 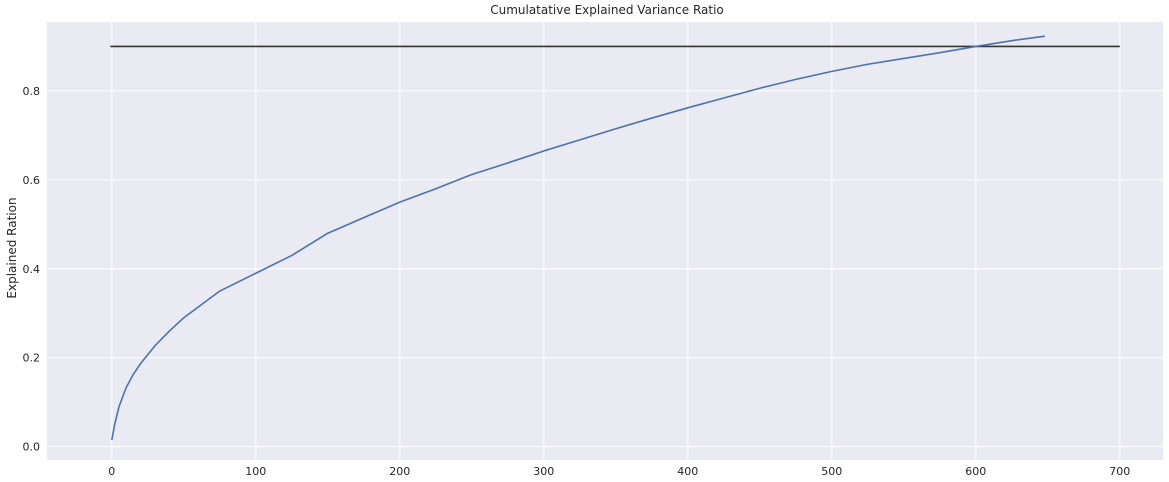 I want to click on x-tick-label: 200, so click(x=399, y=471).